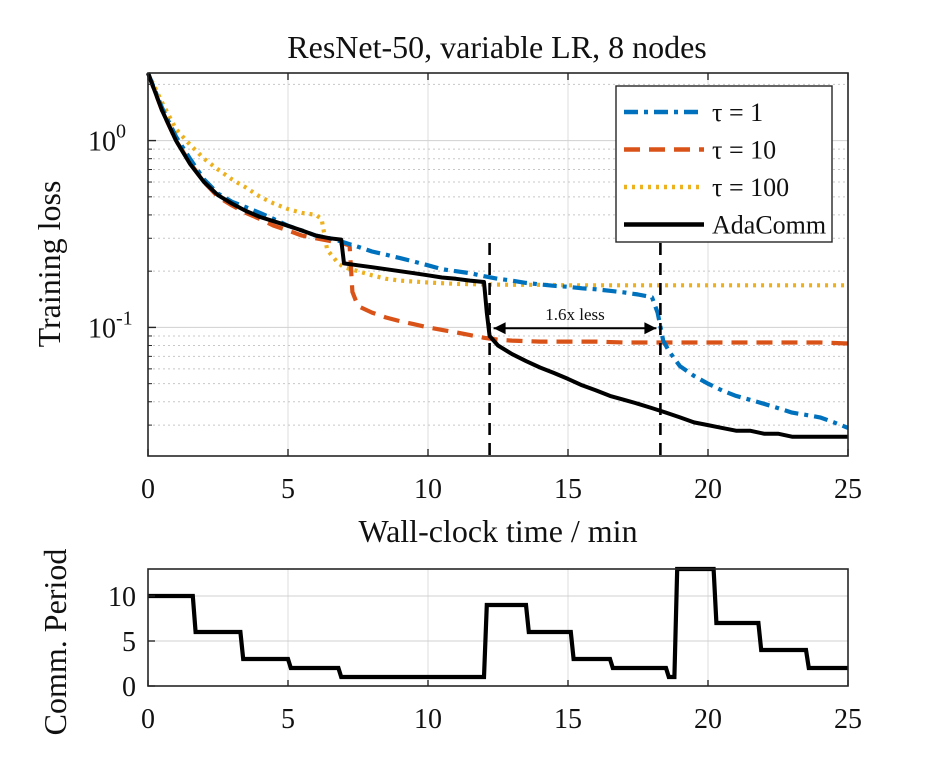 The height and width of the screenshot is (767, 934). What do you see at coordinates (428, 489) in the screenshot?
I see `loss-x-tick-label: 10` at bounding box center [428, 489].